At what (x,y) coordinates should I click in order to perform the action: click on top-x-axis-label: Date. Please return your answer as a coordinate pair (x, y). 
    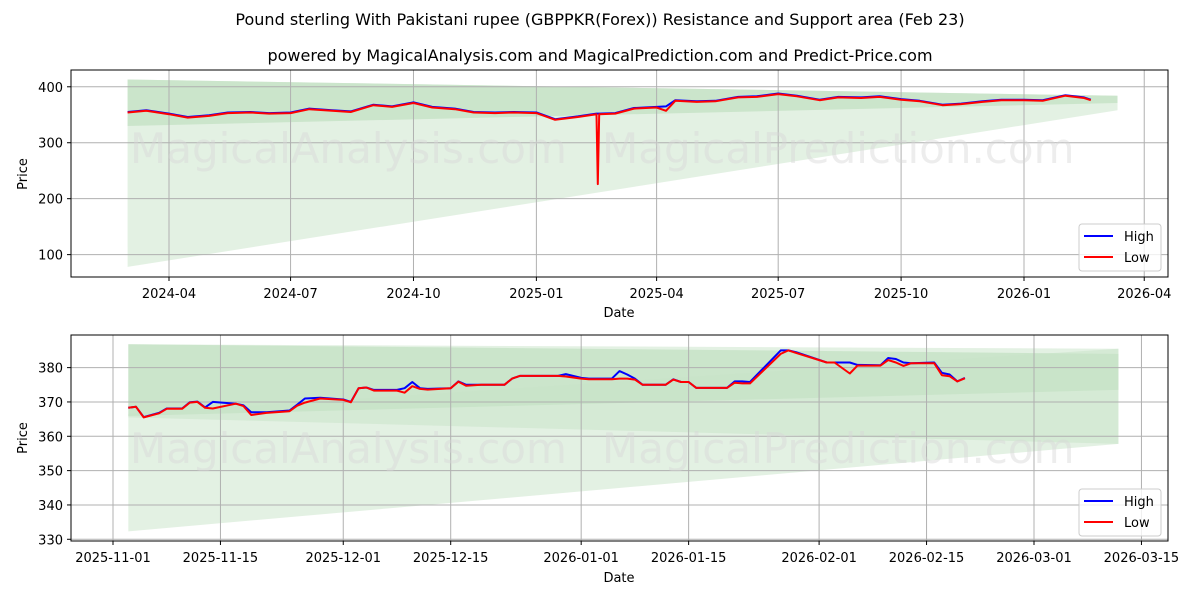
    Looking at the image, I should click on (618, 313).